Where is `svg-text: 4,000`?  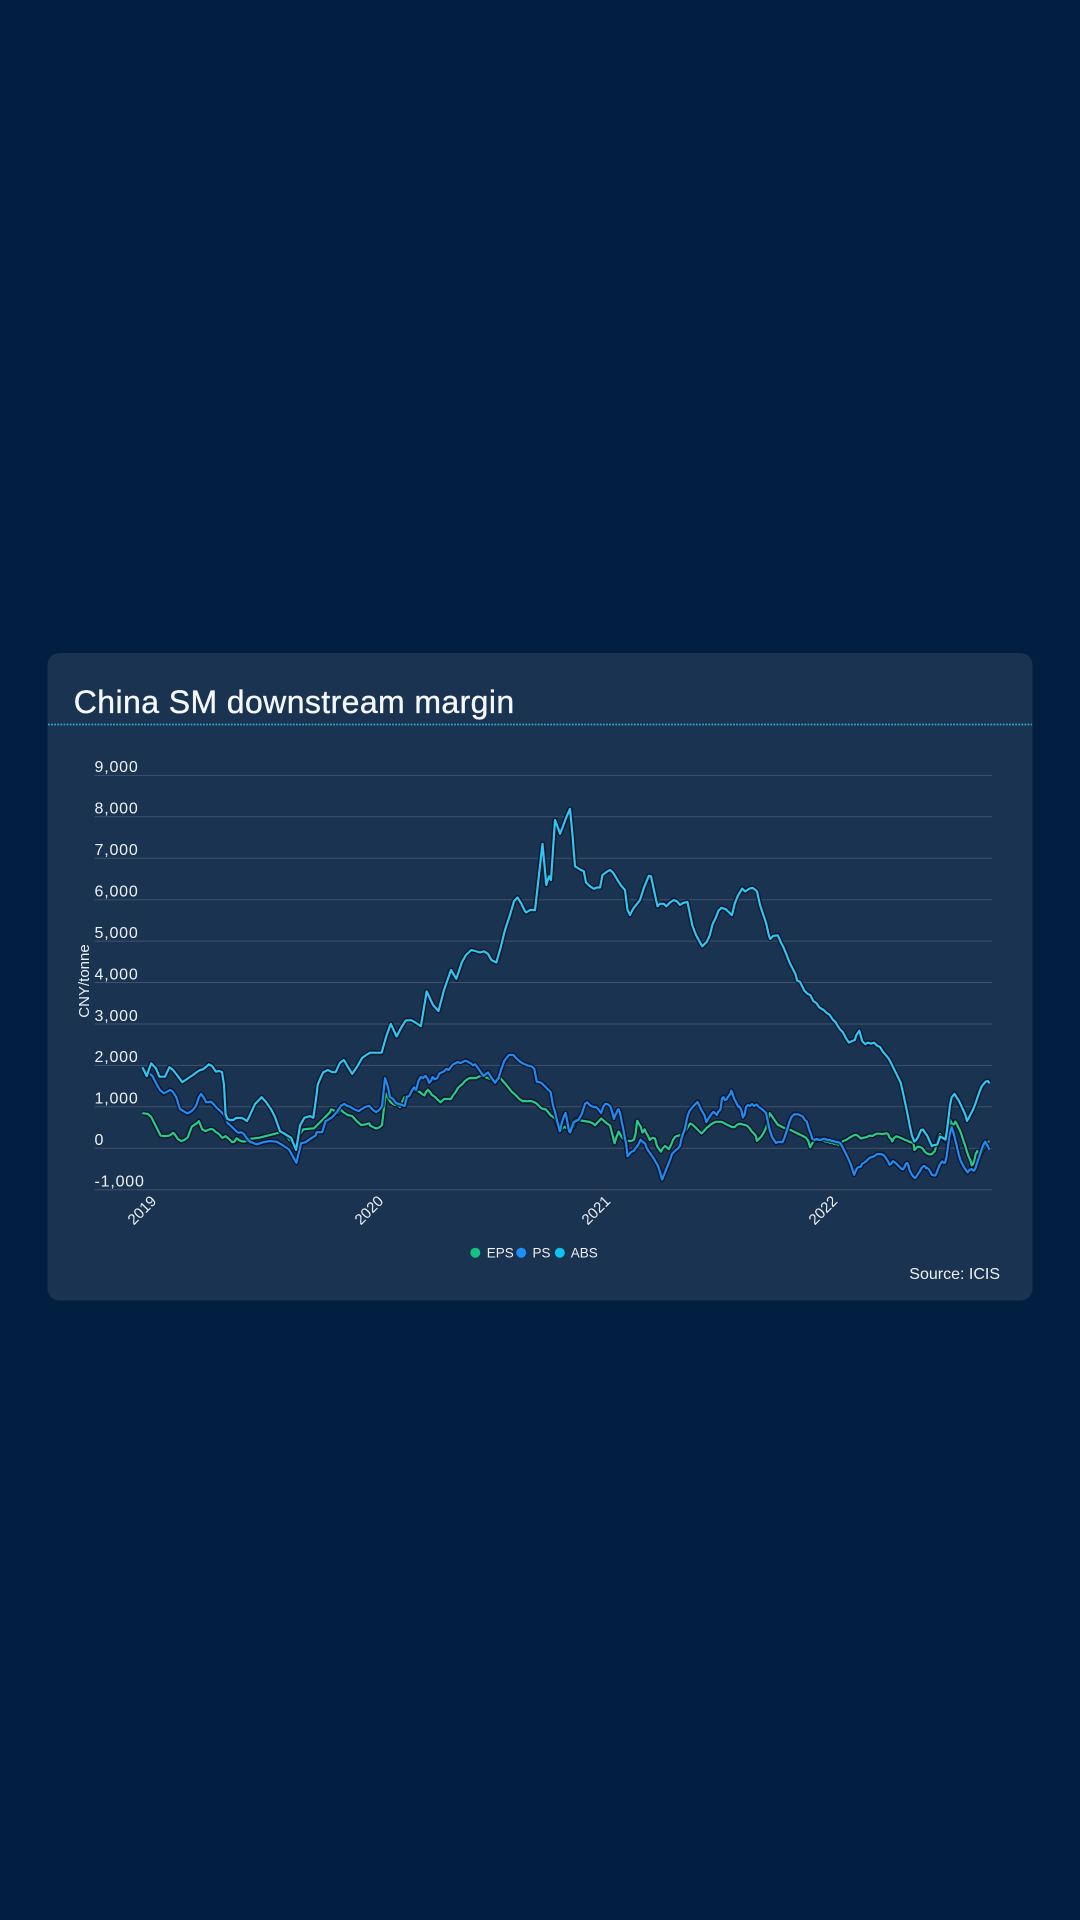 svg-text: 4,000 is located at coordinates (117, 974).